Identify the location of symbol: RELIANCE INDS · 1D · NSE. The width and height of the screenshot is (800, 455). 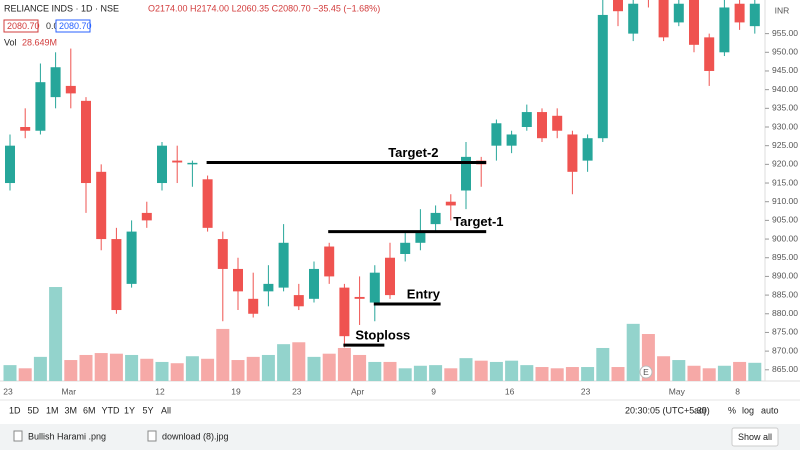
(61, 8).